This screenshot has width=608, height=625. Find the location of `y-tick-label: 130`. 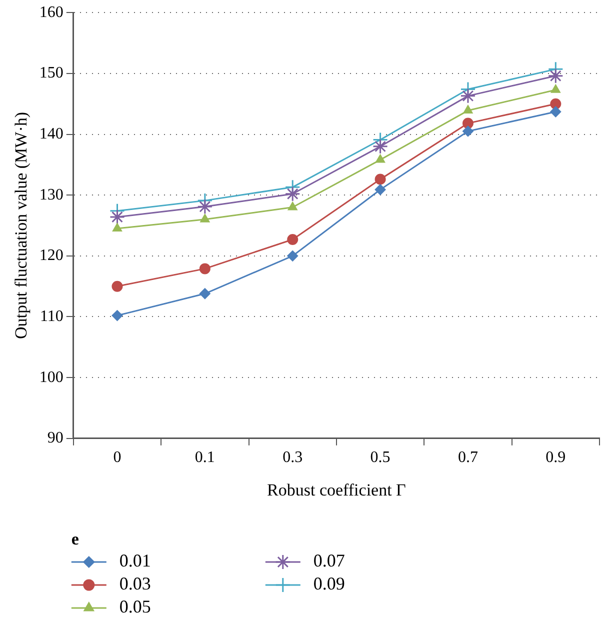

y-tick-label: 130 is located at coordinates (51, 195).